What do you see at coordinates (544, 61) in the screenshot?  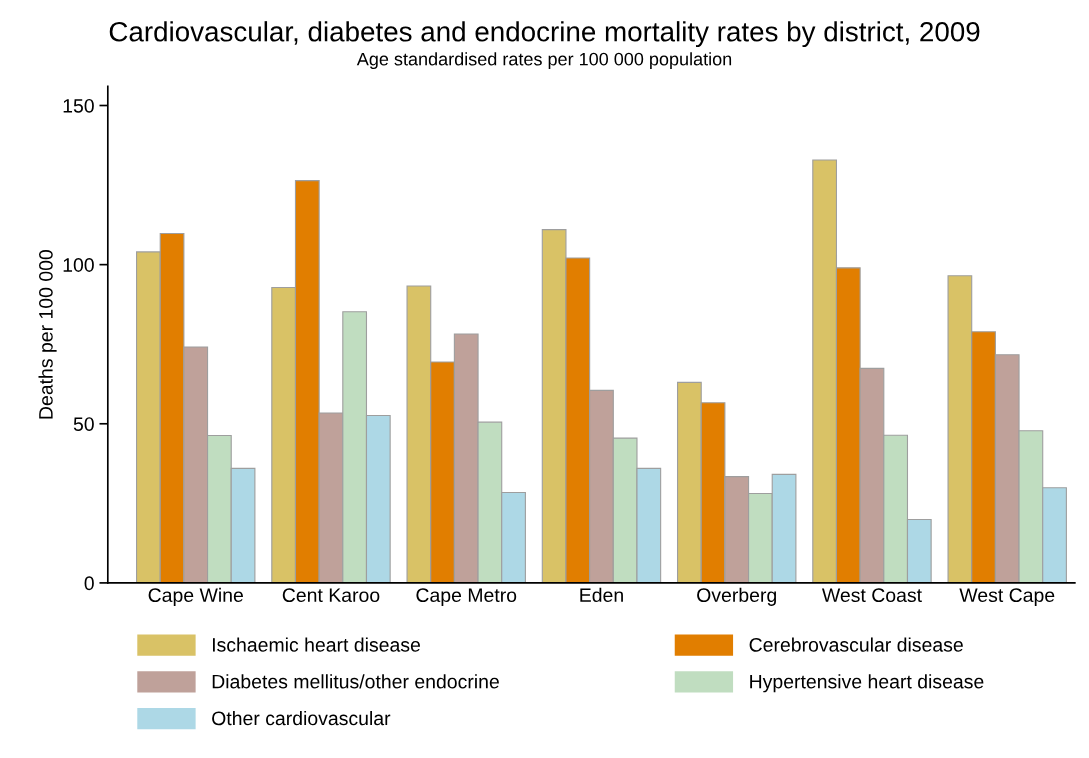 I see `chart-subtitle: Age standardised rates per 100 000 population` at bounding box center [544, 61].